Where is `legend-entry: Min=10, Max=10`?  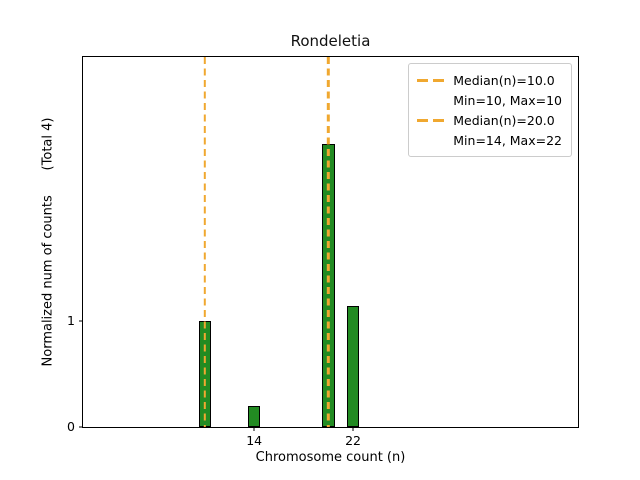 legend-entry: Min=10, Max=10 is located at coordinates (489, 100).